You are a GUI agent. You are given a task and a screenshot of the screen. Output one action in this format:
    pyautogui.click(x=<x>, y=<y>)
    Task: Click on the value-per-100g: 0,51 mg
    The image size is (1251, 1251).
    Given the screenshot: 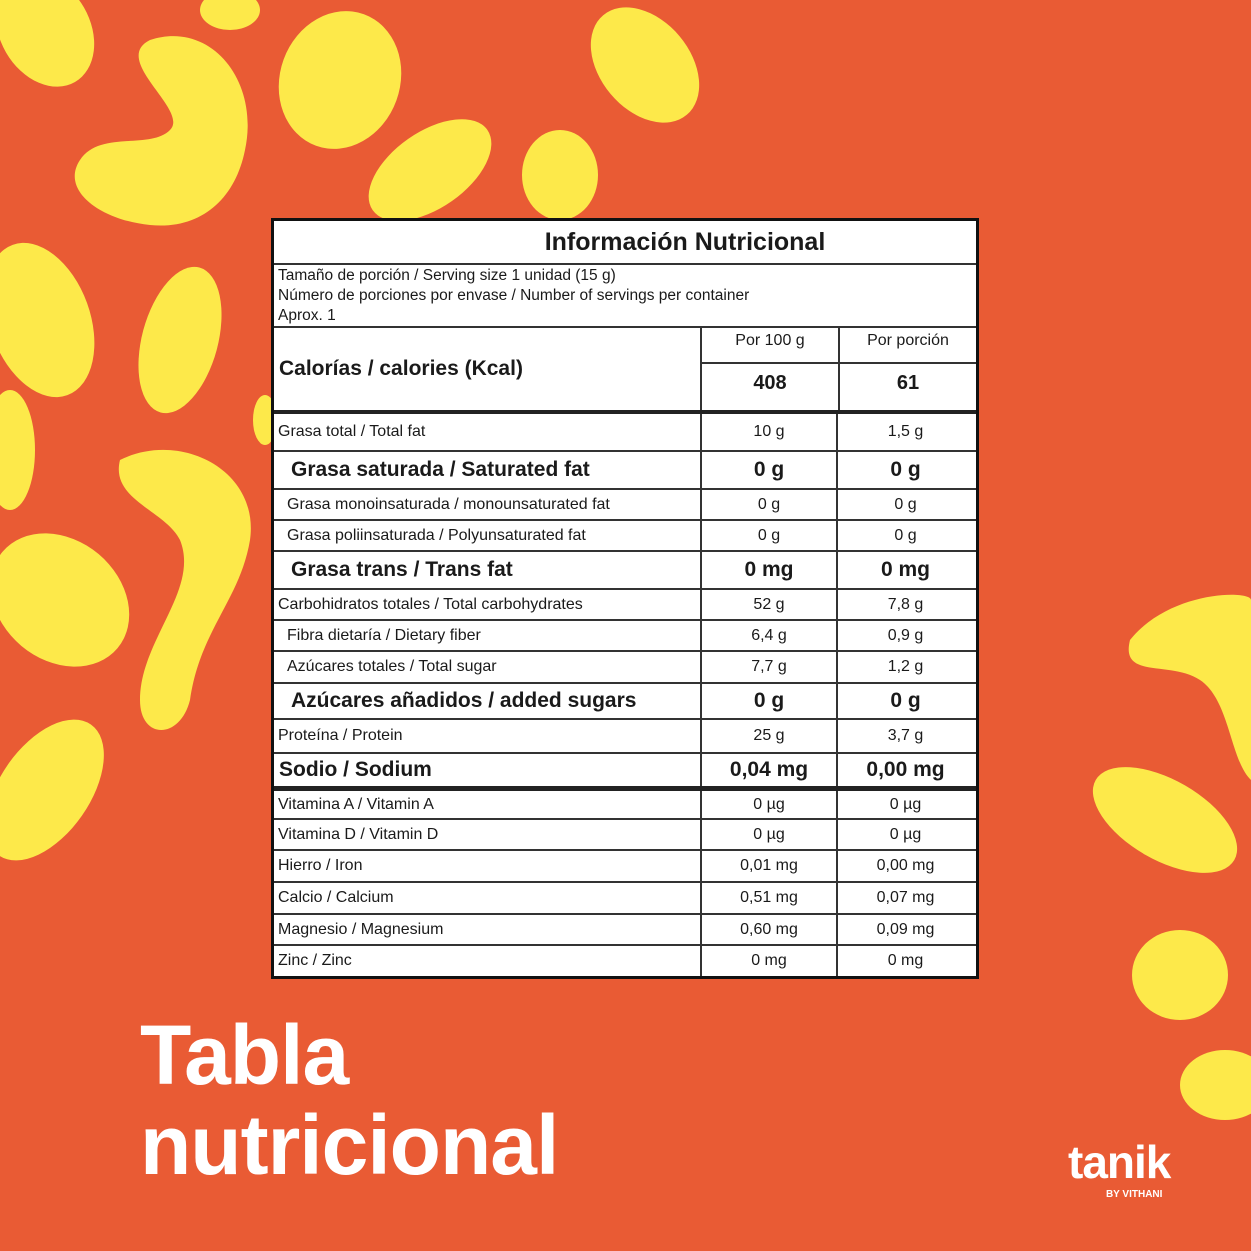 What is the action you would take?
    pyautogui.click(x=770, y=898)
    